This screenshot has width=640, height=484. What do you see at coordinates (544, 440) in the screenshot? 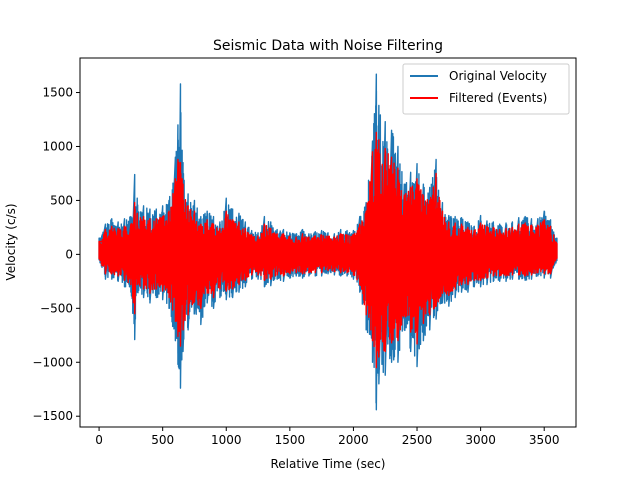
I see `x-tick-label: 3500` at bounding box center [544, 440].